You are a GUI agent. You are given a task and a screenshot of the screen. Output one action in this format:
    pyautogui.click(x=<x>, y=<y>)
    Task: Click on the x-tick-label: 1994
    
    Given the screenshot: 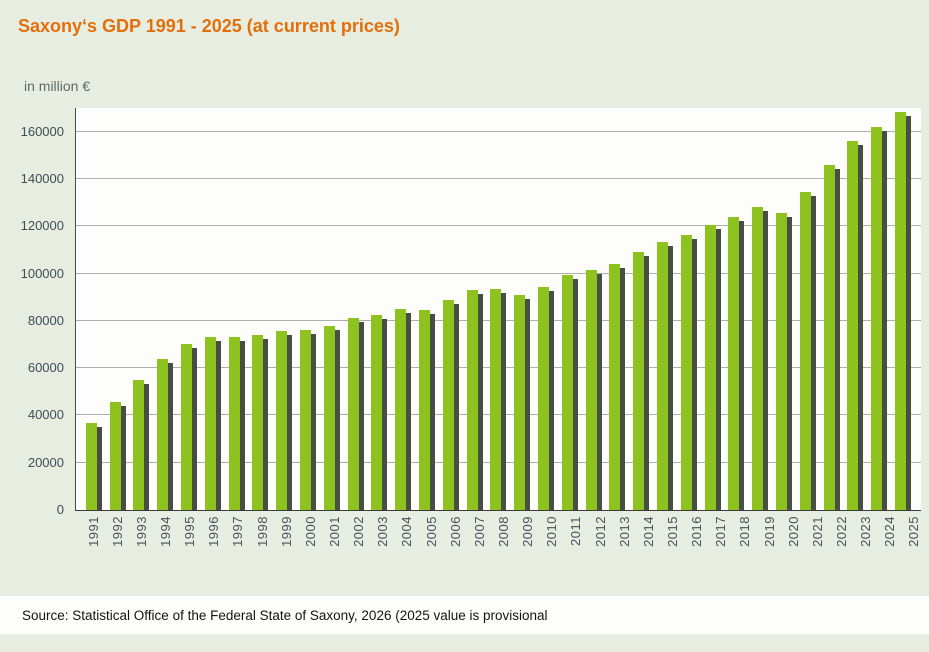 What is the action you would take?
    pyautogui.click(x=165, y=531)
    